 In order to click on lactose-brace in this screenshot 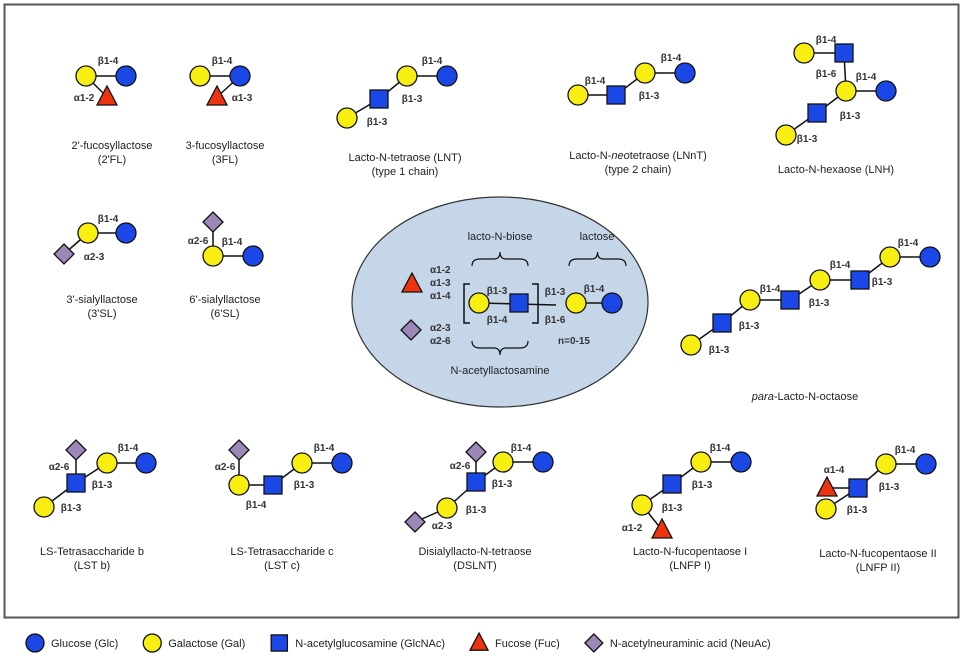, I will do `click(597, 259)`.